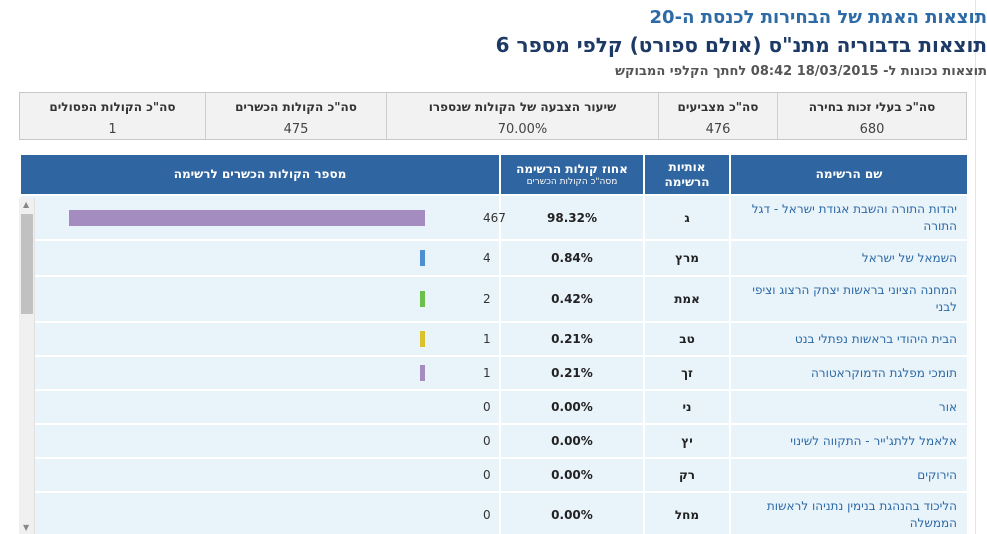 This screenshot has height=534, width=987. I want to click on header-list-percent: אחוז קולות הרשימה מסה"כ הקולות הכשרים, so click(572, 174).